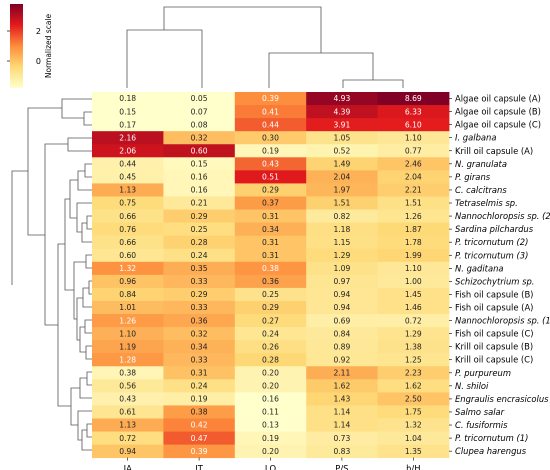 The width and height of the screenshot is (550, 470). Describe the element at coordinates (494, 307) in the screenshot. I see `row-label: Fish oil capsule (A)` at that location.